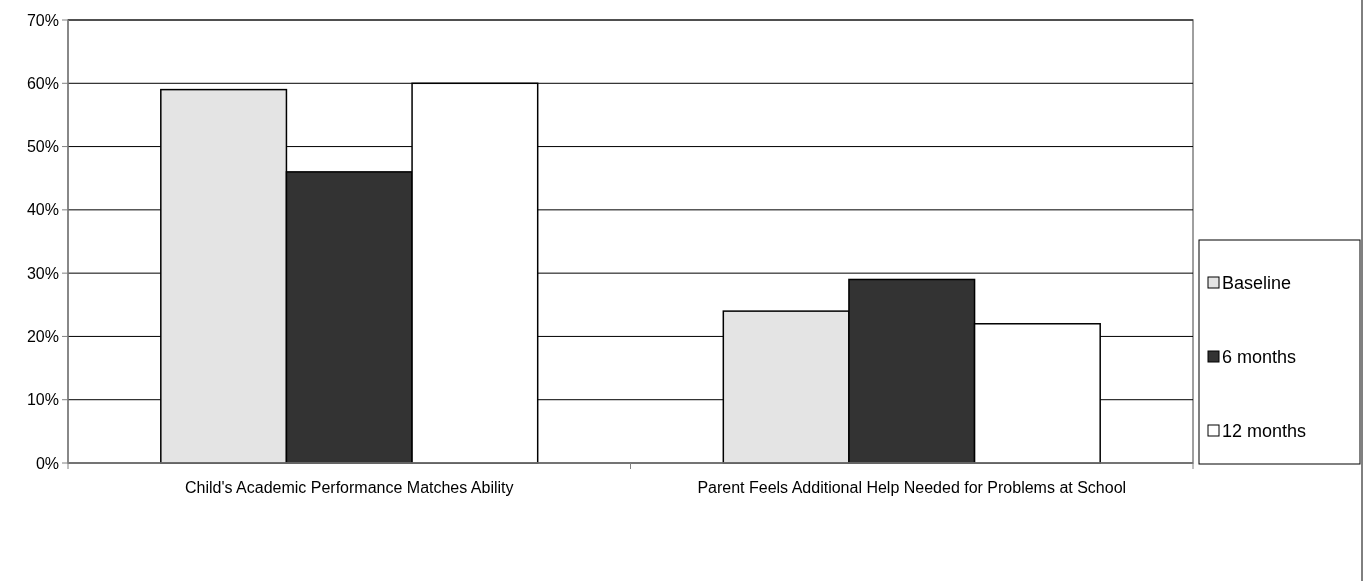 This screenshot has width=1367, height=581. Describe the element at coordinates (1257, 283) in the screenshot. I see `legend-label: Baseline` at that location.